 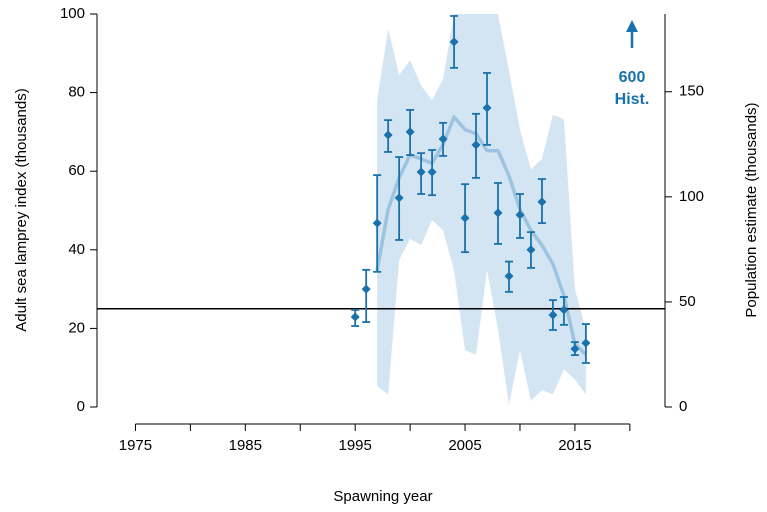 I want to click on y-tick-label: 20, so click(x=76, y=327).